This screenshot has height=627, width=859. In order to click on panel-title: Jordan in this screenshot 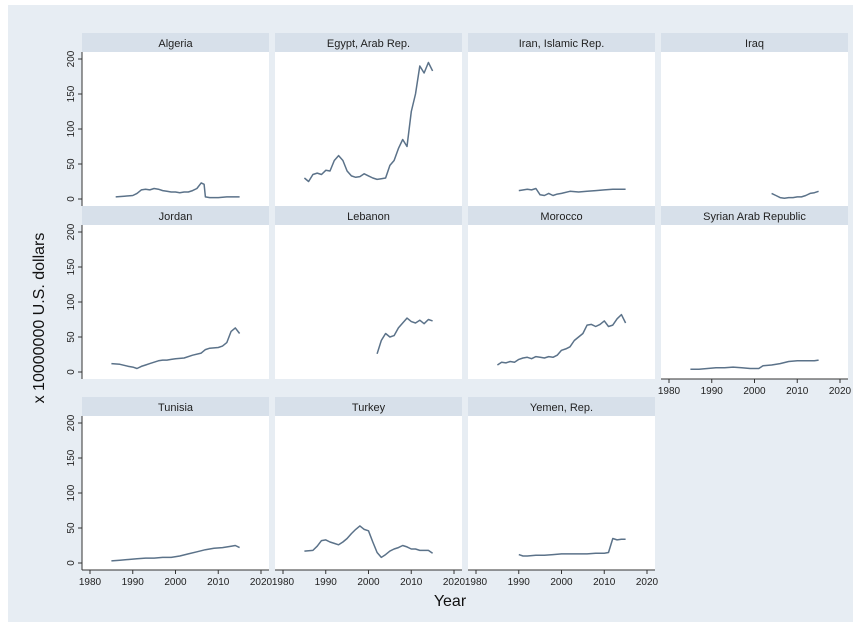, I will do `click(176, 217)`.